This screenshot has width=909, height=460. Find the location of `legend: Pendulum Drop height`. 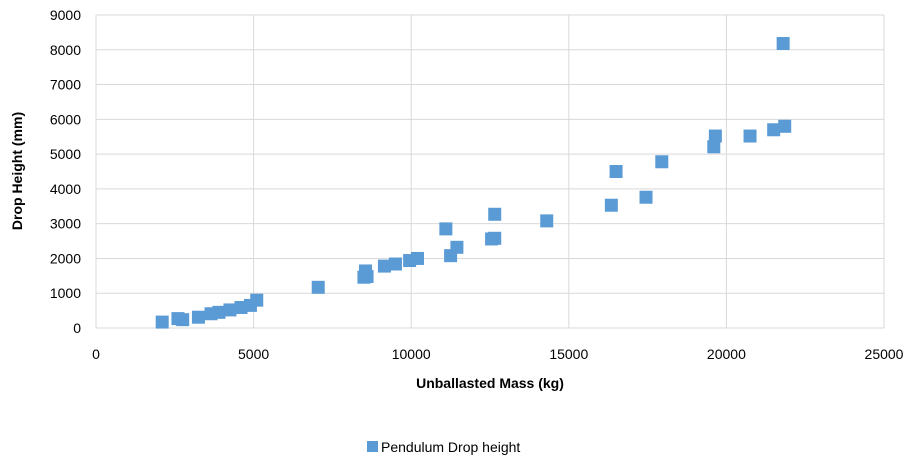

legend: Pendulum Drop height is located at coordinates (443, 447).